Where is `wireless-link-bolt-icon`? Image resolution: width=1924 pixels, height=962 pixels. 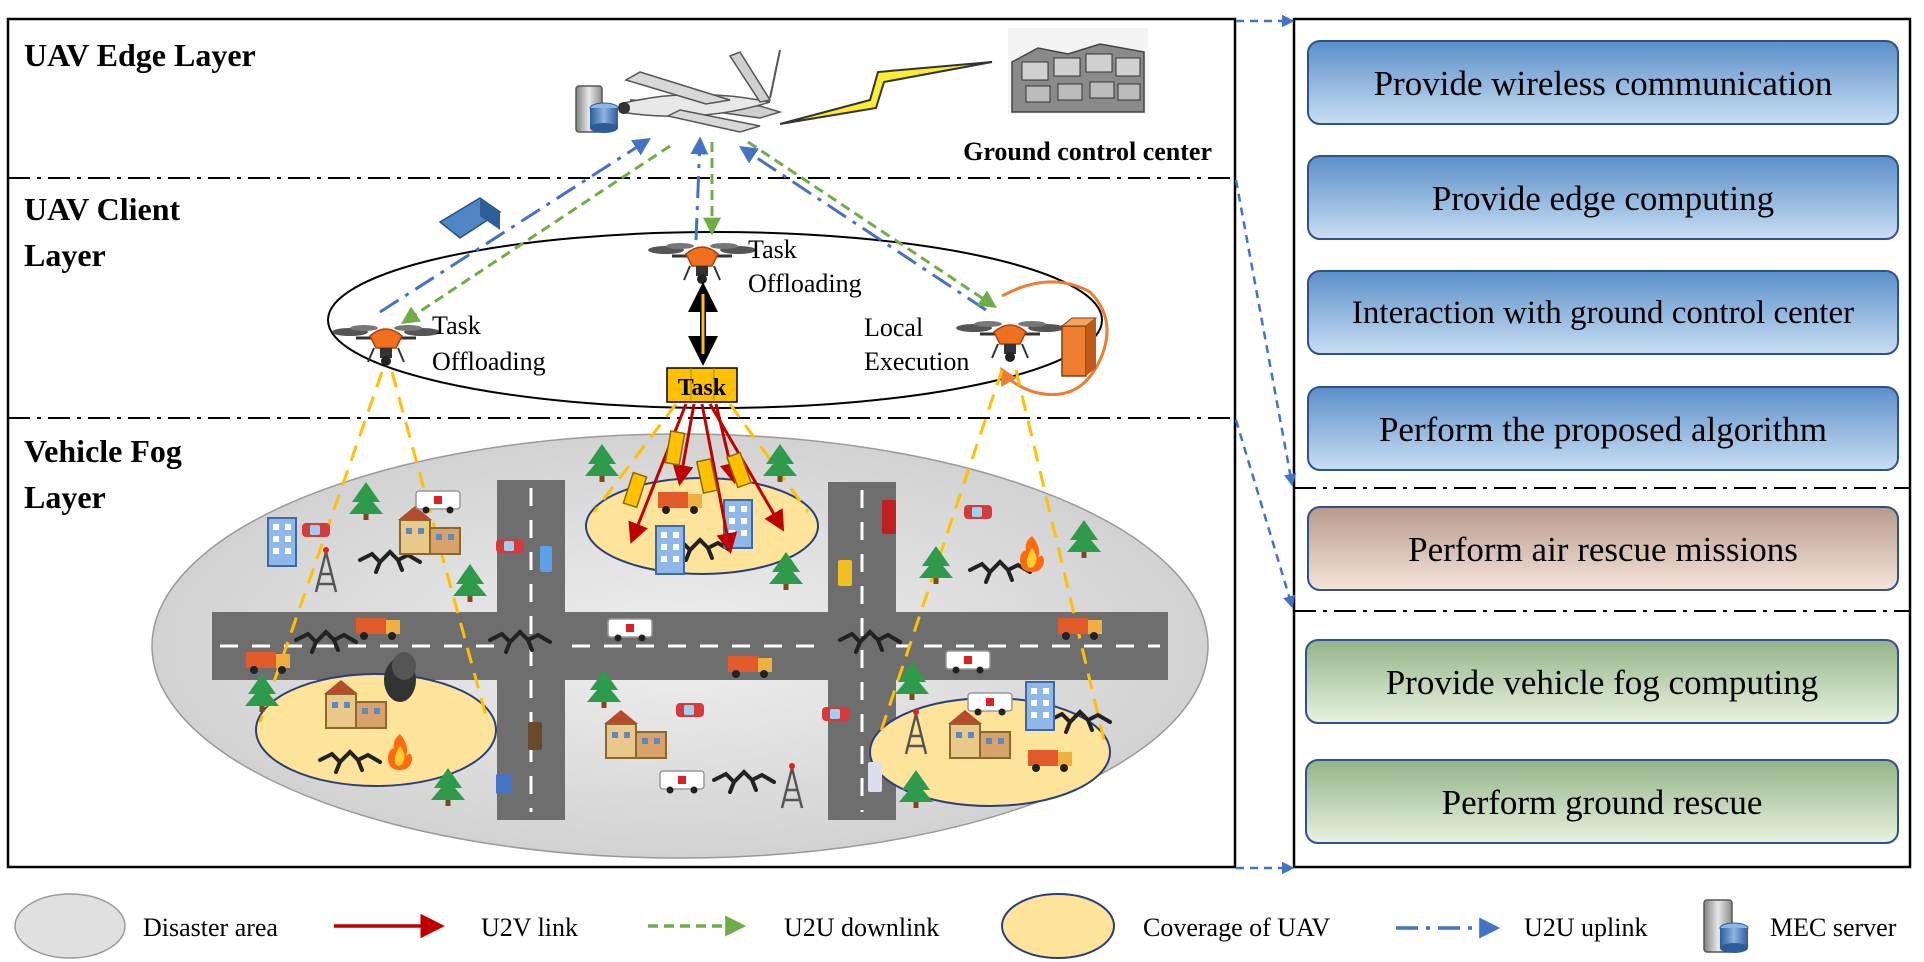 wireless-link-bolt-icon is located at coordinates (886, 93).